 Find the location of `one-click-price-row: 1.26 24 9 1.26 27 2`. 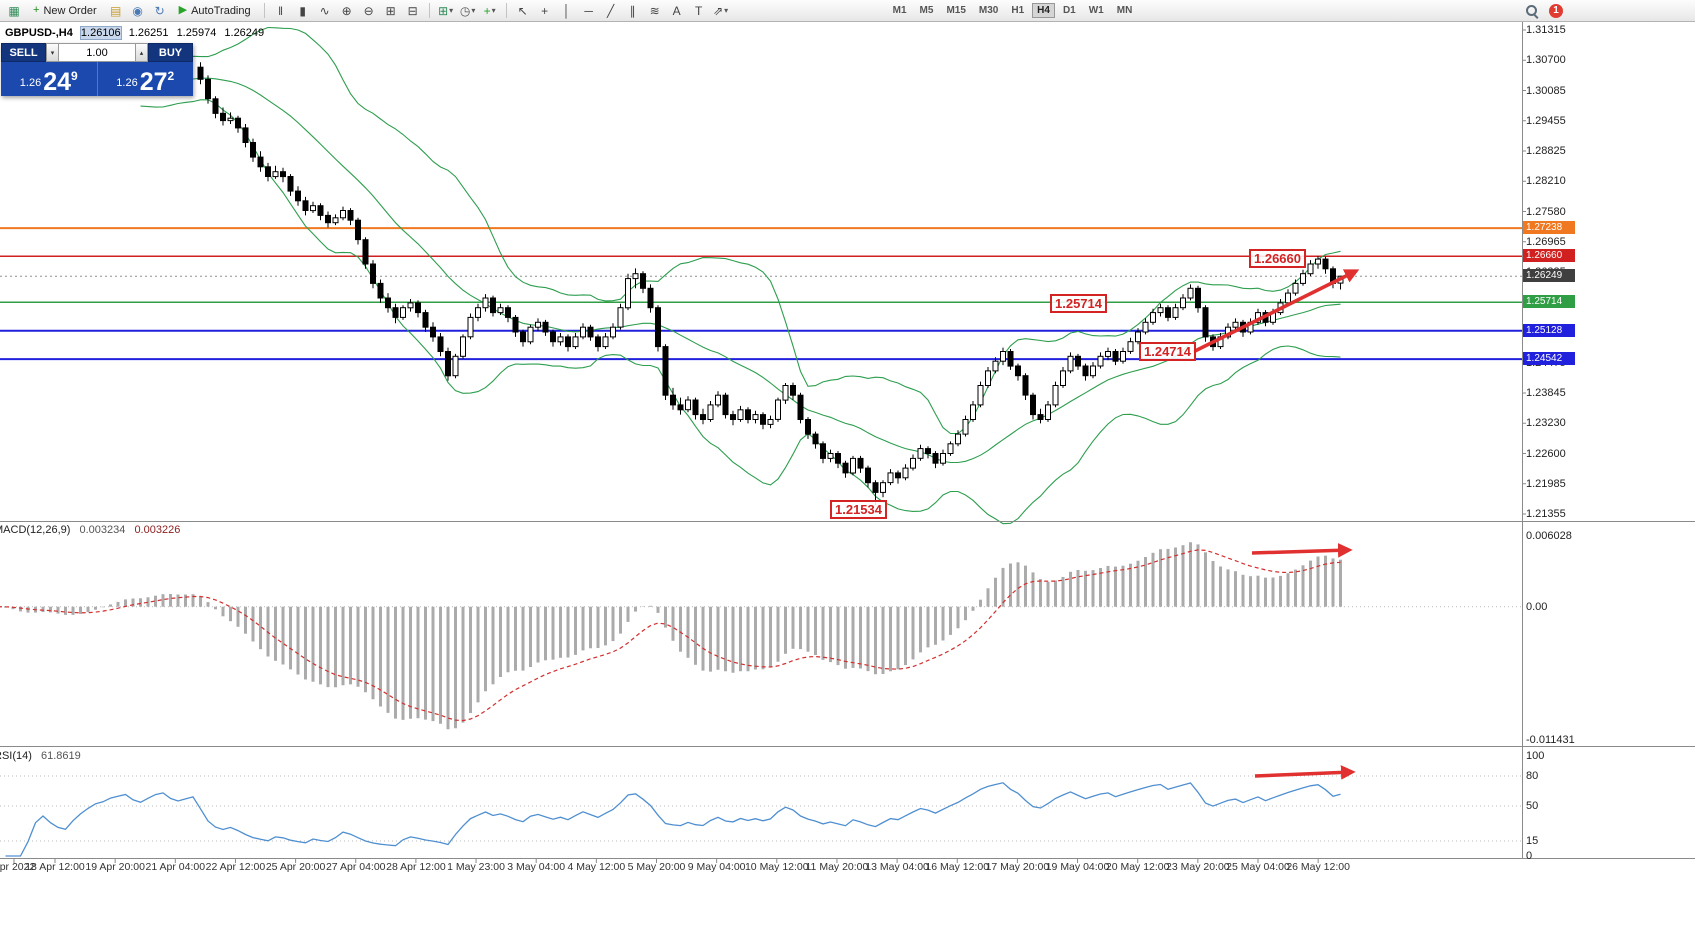

one-click-price-row: 1.26 24 9 1.26 27 2 is located at coordinates (97, 79).